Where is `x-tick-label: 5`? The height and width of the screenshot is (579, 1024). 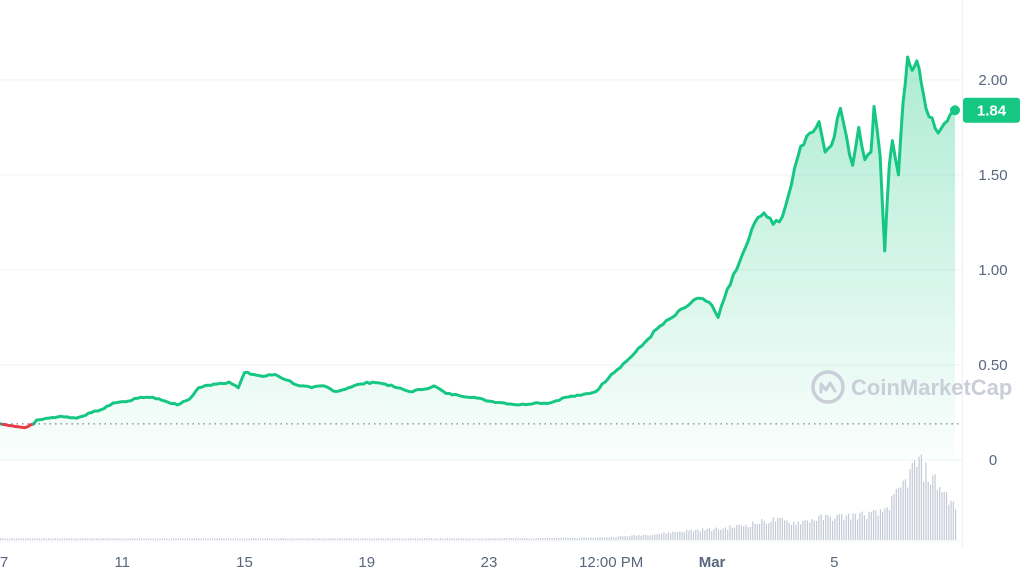 x-tick-label: 5 is located at coordinates (834, 562).